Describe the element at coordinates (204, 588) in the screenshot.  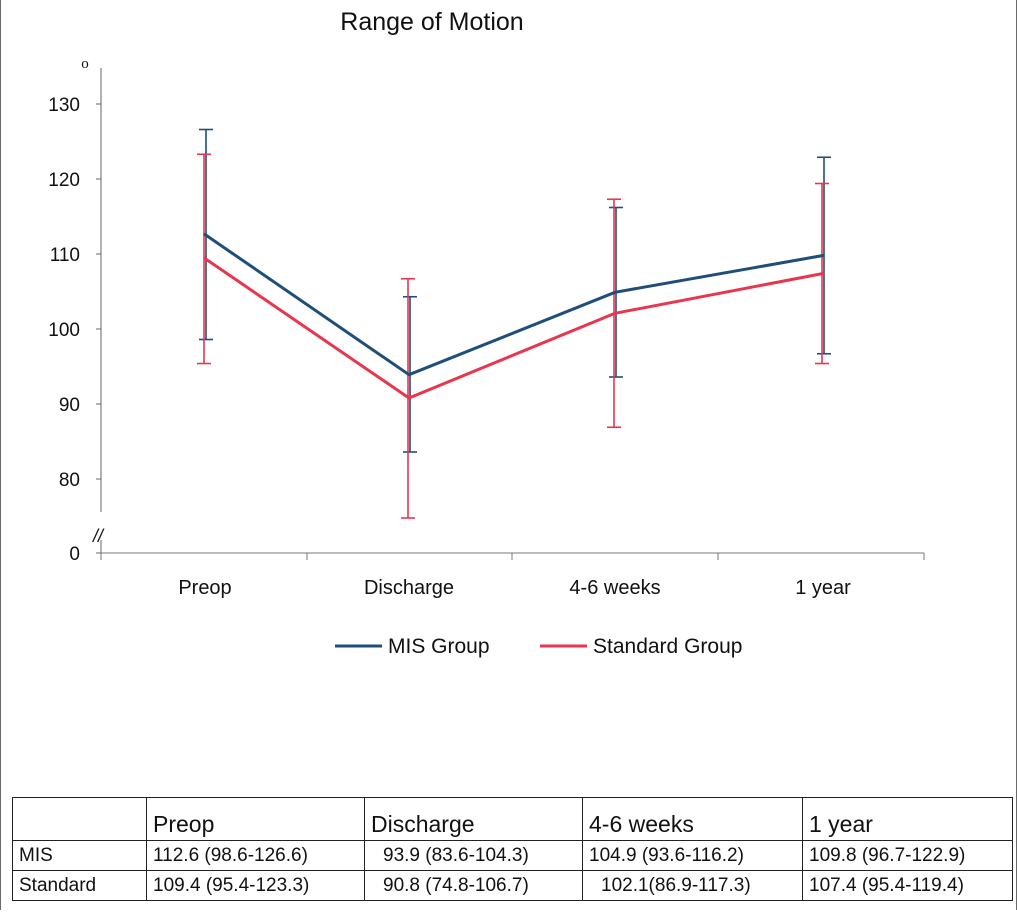
I see `x-tick-label: Preop` at that location.